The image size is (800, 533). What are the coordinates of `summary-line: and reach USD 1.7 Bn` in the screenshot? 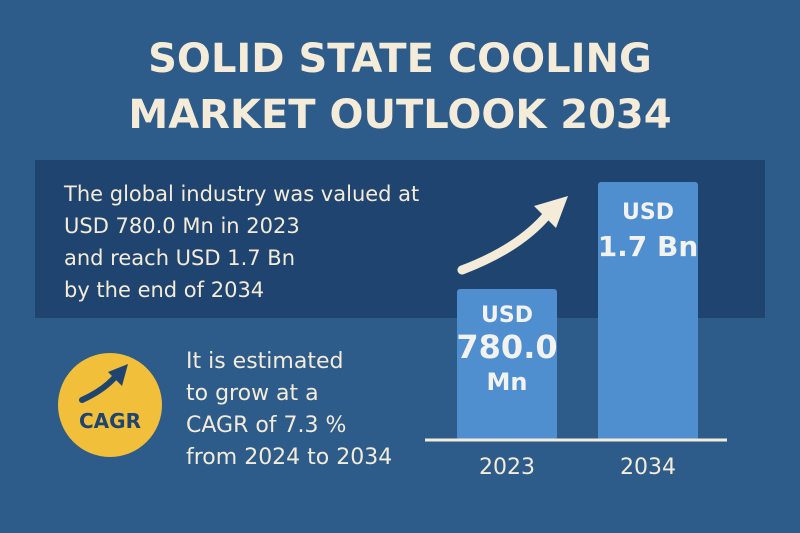 It's located at (179, 258).